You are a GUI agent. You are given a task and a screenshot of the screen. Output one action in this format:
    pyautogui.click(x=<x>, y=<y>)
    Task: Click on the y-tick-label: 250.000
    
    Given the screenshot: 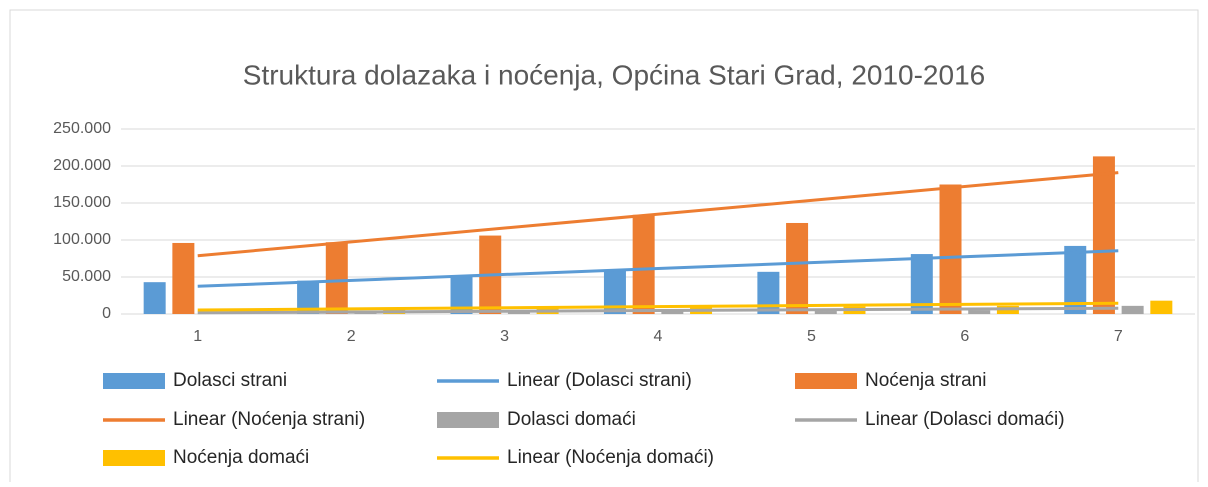 What is the action you would take?
    pyautogui.click(x=82, y=128)
    